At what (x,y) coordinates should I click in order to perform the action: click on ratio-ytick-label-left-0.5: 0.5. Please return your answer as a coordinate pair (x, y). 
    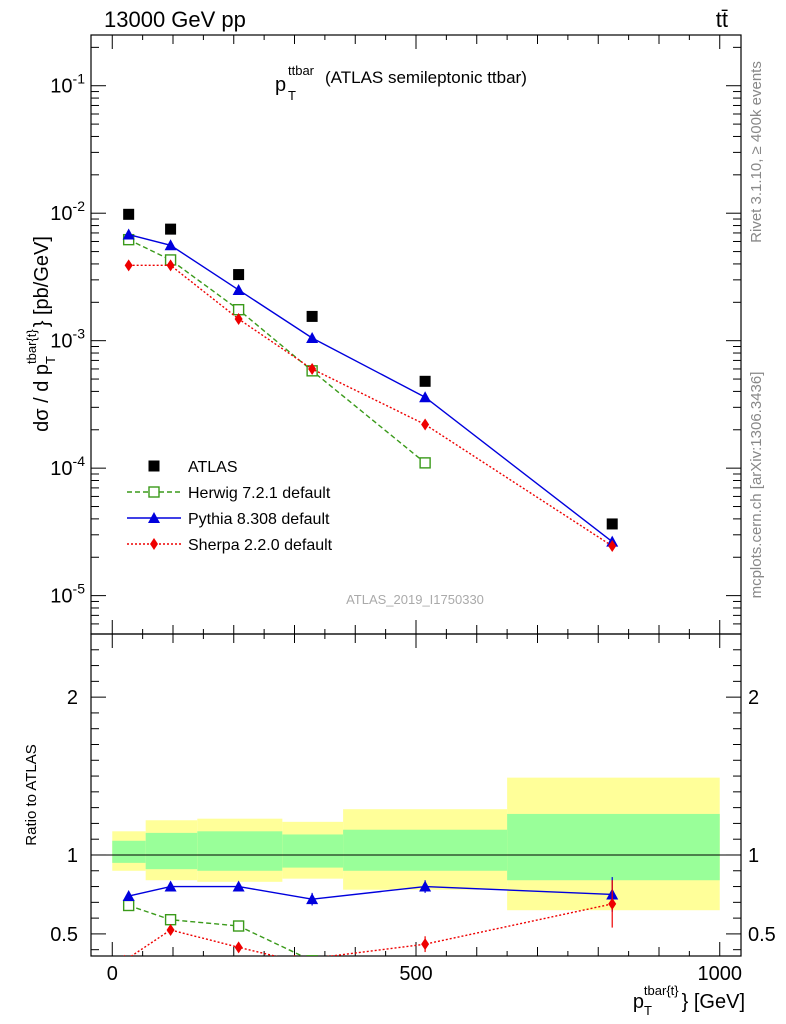
    Looking at the image, I should click on (64, 935).